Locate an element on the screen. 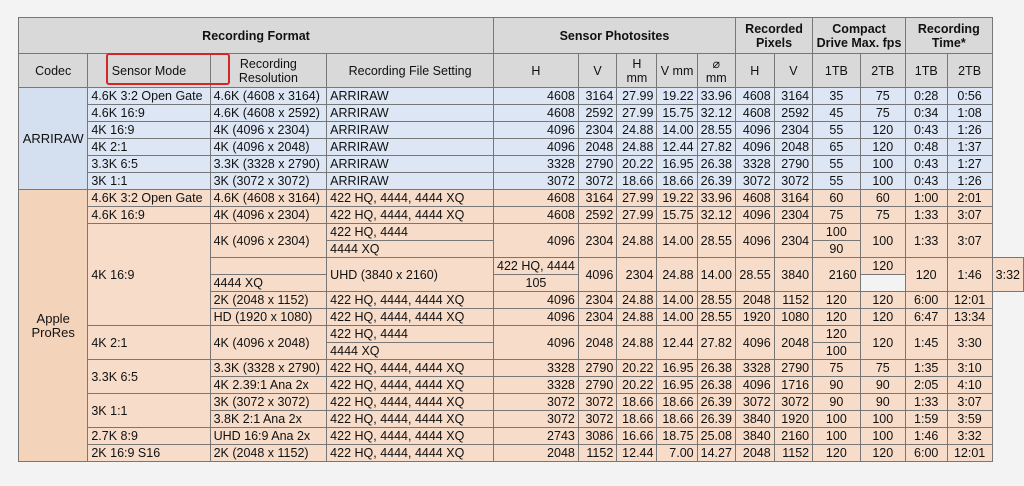 The image size is (1024, 486). photosites-v-cell: 2304 is located at coordinates (597, 317).